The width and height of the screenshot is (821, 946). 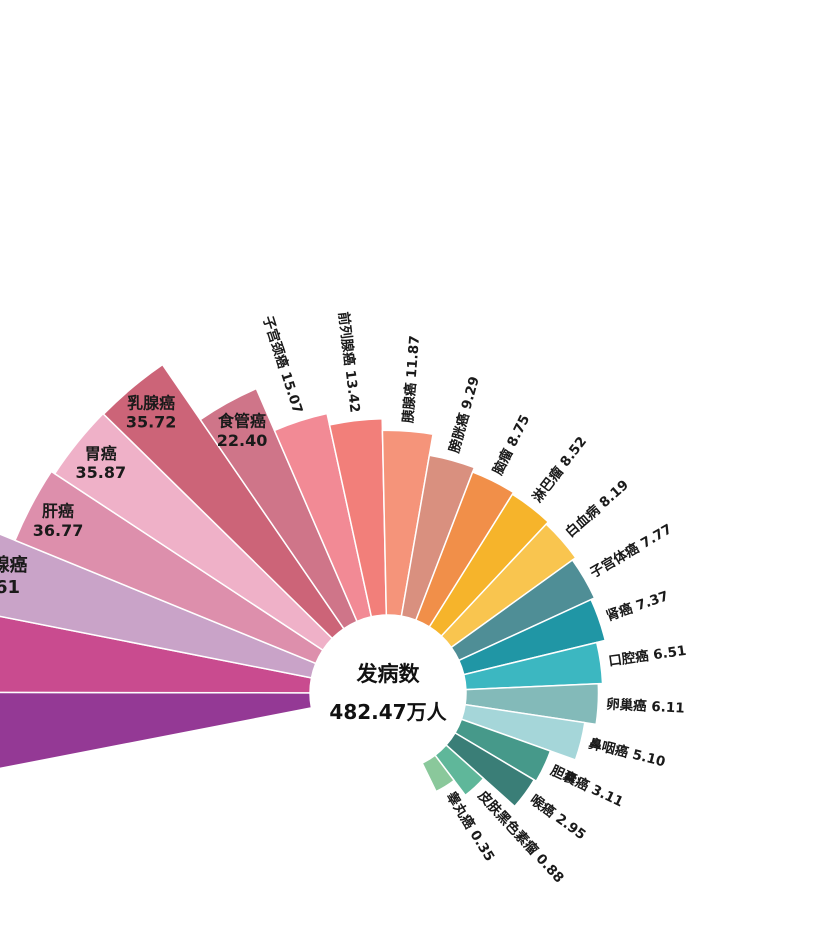 What do you see at coordinates (101, 453) in the screenshot?
I see `sector-label-name: 胃癌` at bounding box center [101, 453].